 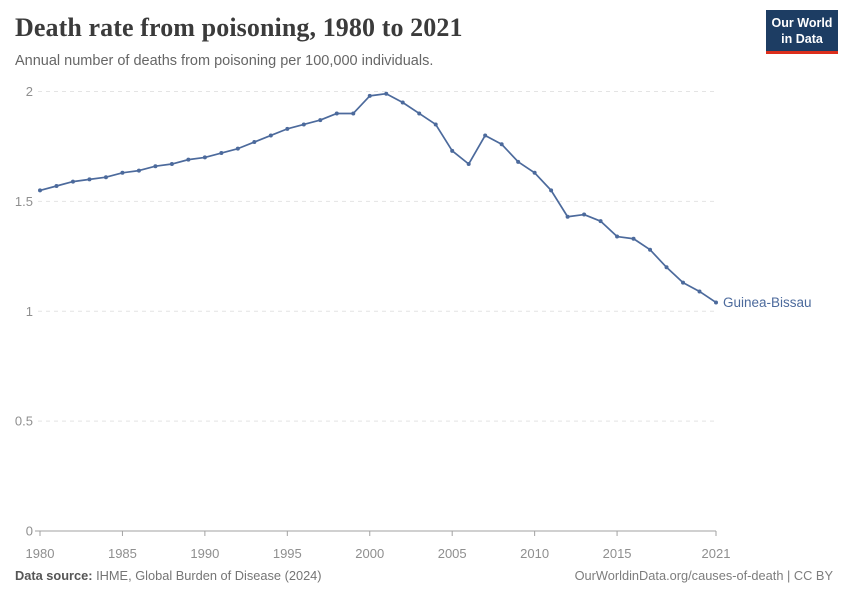 What do you see at coordinates (207, 575) in the screenshot?
I see `data-source-text: IHME, Global Burden of Disease (2024)` at bounding box center [207, 575].